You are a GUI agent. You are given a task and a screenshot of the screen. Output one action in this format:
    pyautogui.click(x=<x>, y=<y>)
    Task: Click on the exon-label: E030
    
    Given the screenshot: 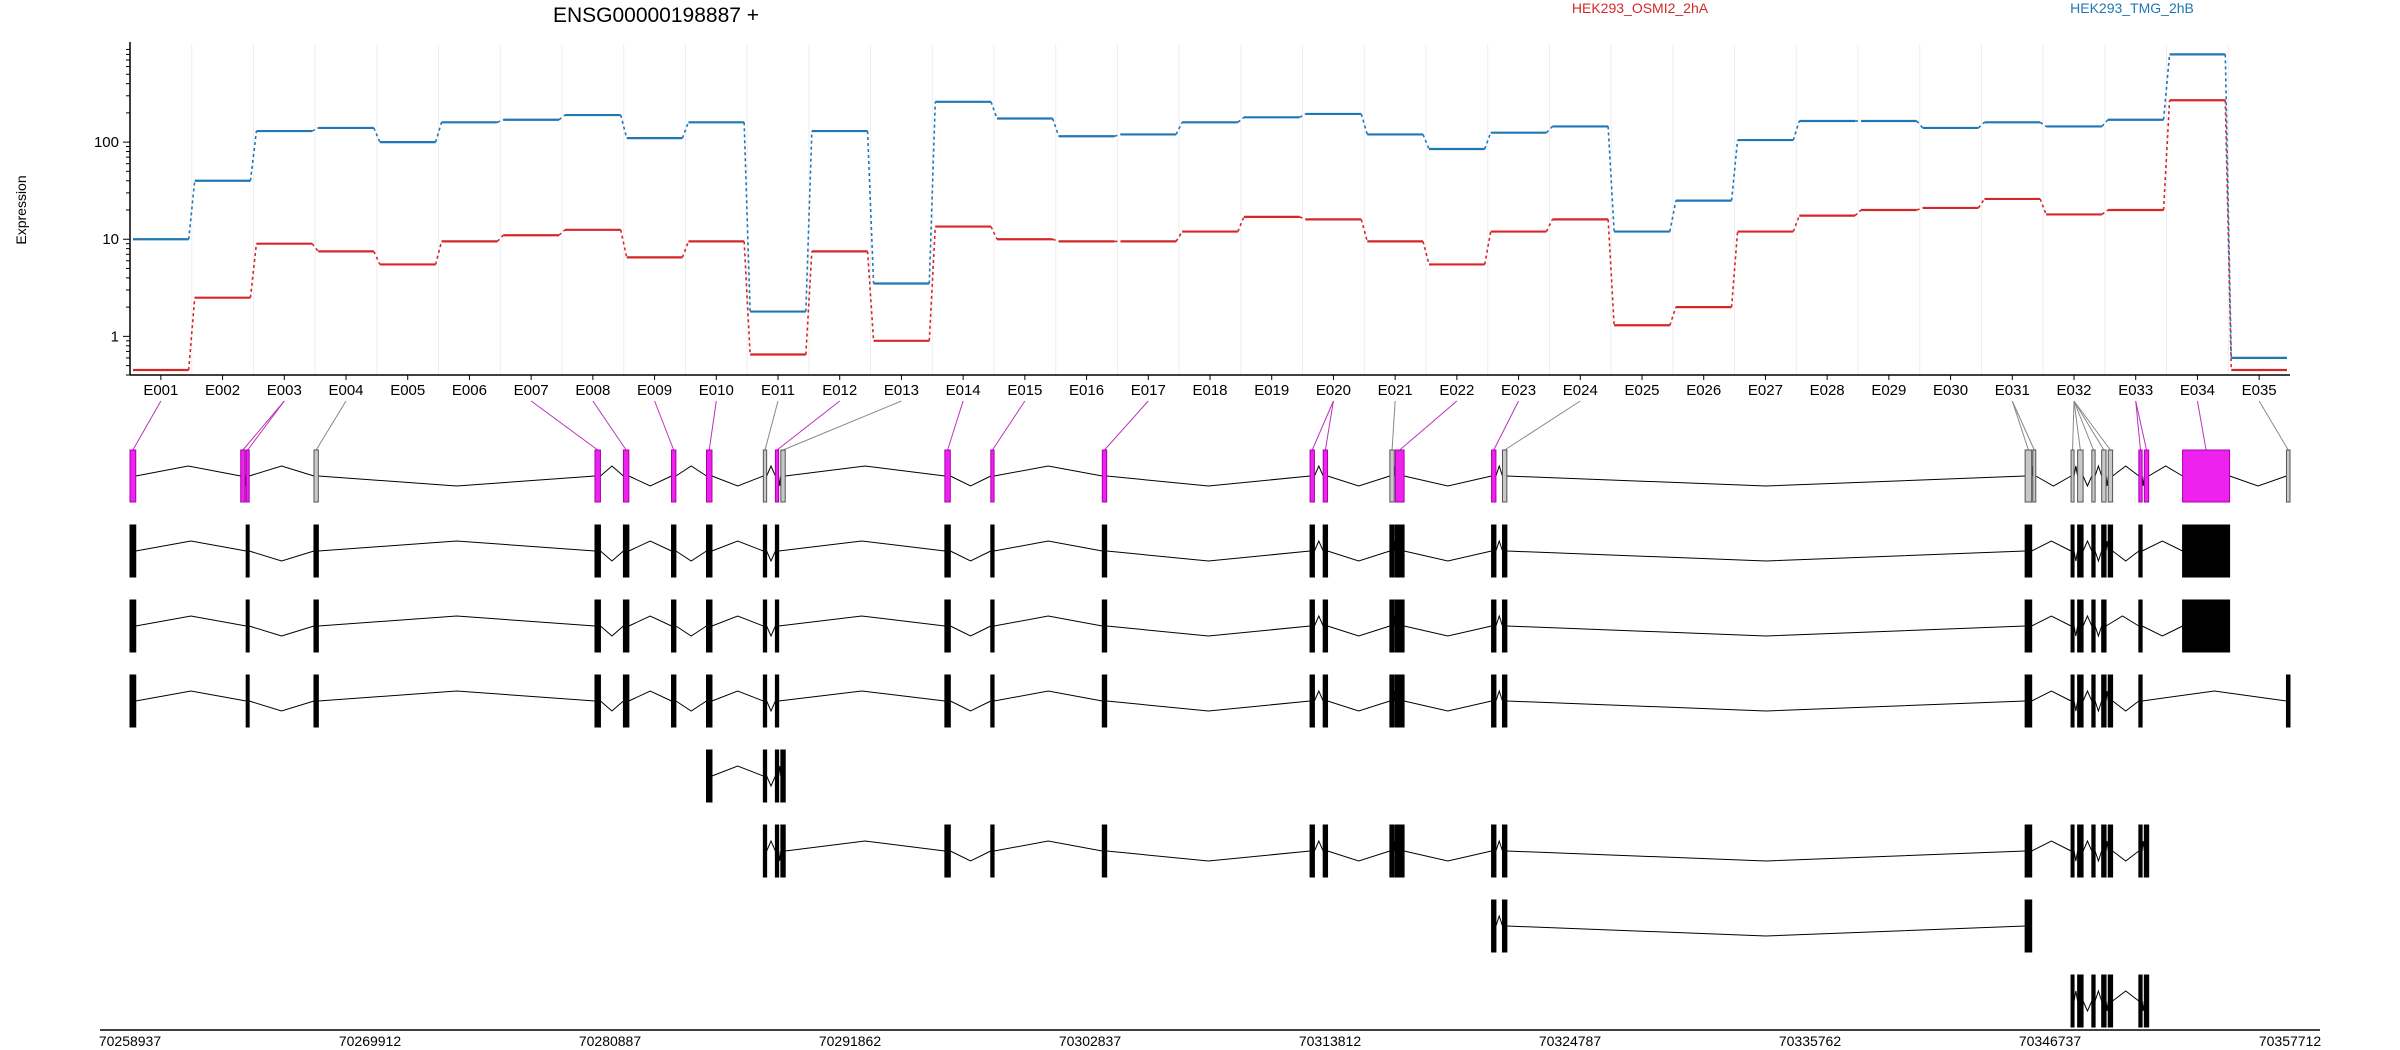 What is the action you would take?
    pyautogui.click(x=1950, y=390)
    